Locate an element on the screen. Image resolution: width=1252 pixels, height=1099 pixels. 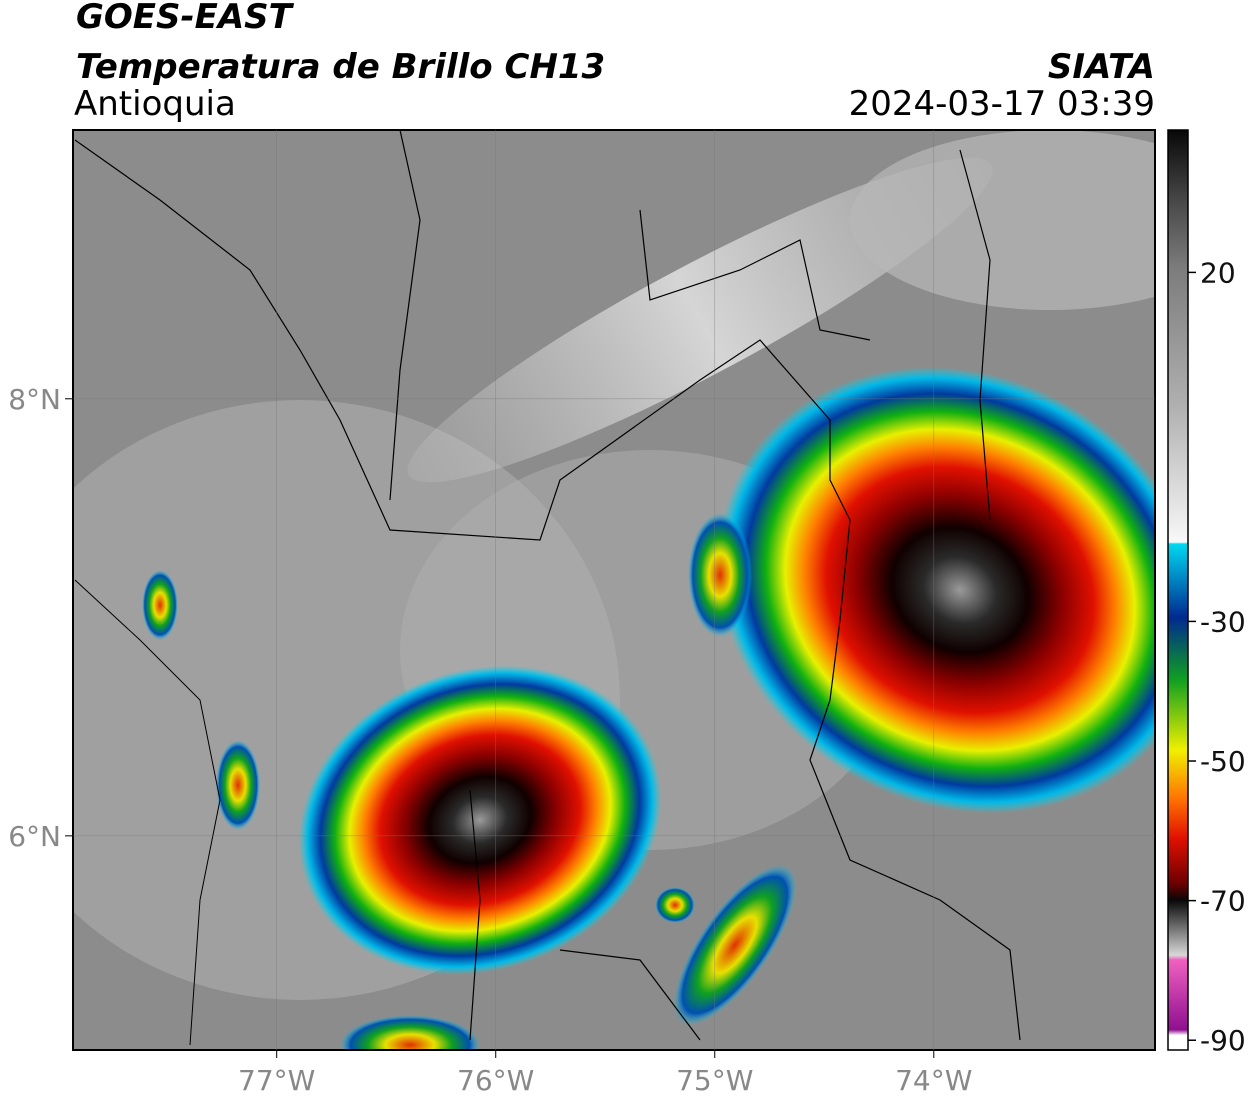
colorbar-tick-label: -50 is located at coordinates (1223, 761).